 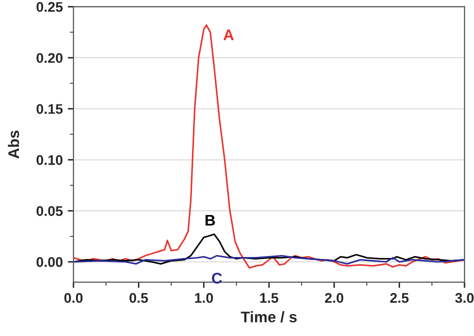 I want to click on y-tick-label: 0.00, so click(x=49, y=262).